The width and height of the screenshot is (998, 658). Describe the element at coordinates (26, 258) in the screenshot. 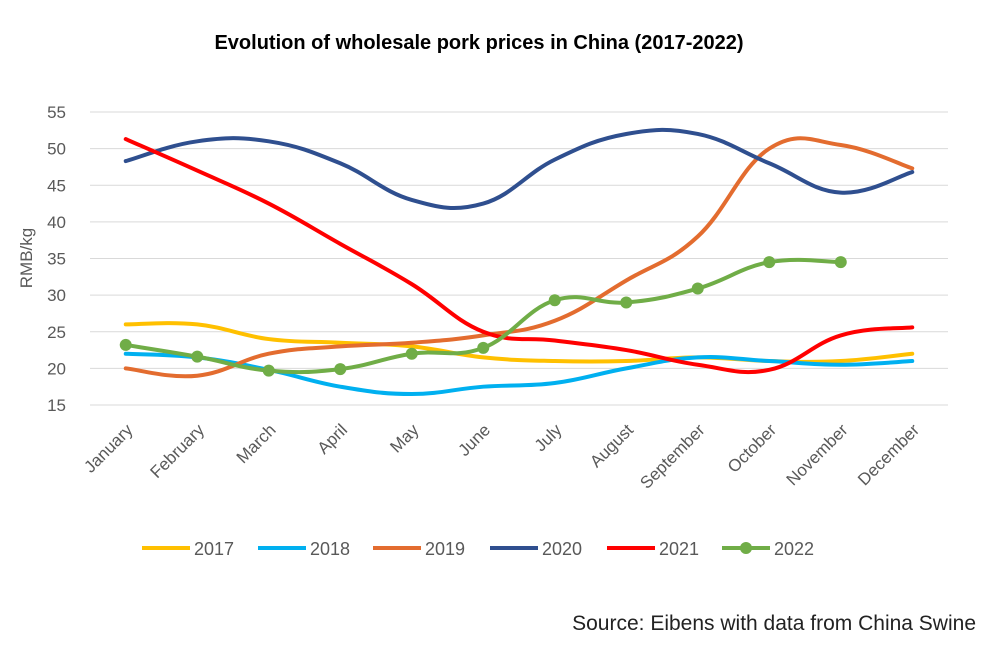

I see `y-axis-label: RMB/kg` at that location.